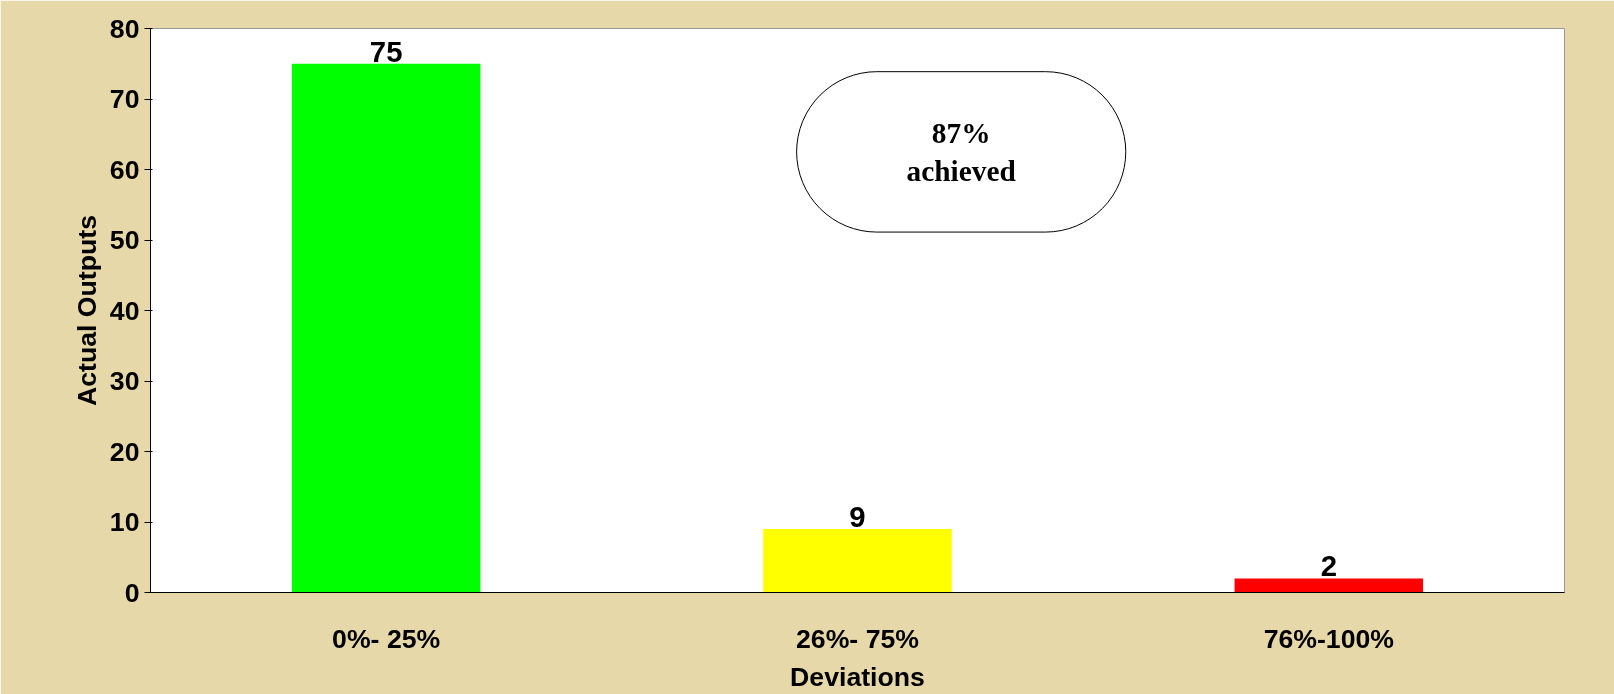 This screenshot has width=1614, height=694. I want to click on x-tick-label: 0%- 25%, so click(386, 638).